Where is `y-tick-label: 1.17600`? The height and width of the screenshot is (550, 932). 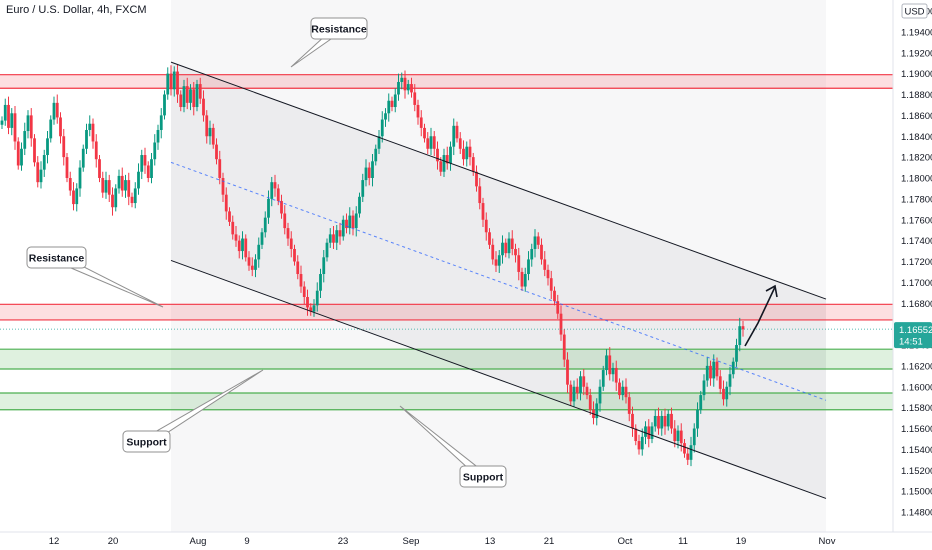 y-tick-label: 1.17600 is located at coordinates (916, 220).